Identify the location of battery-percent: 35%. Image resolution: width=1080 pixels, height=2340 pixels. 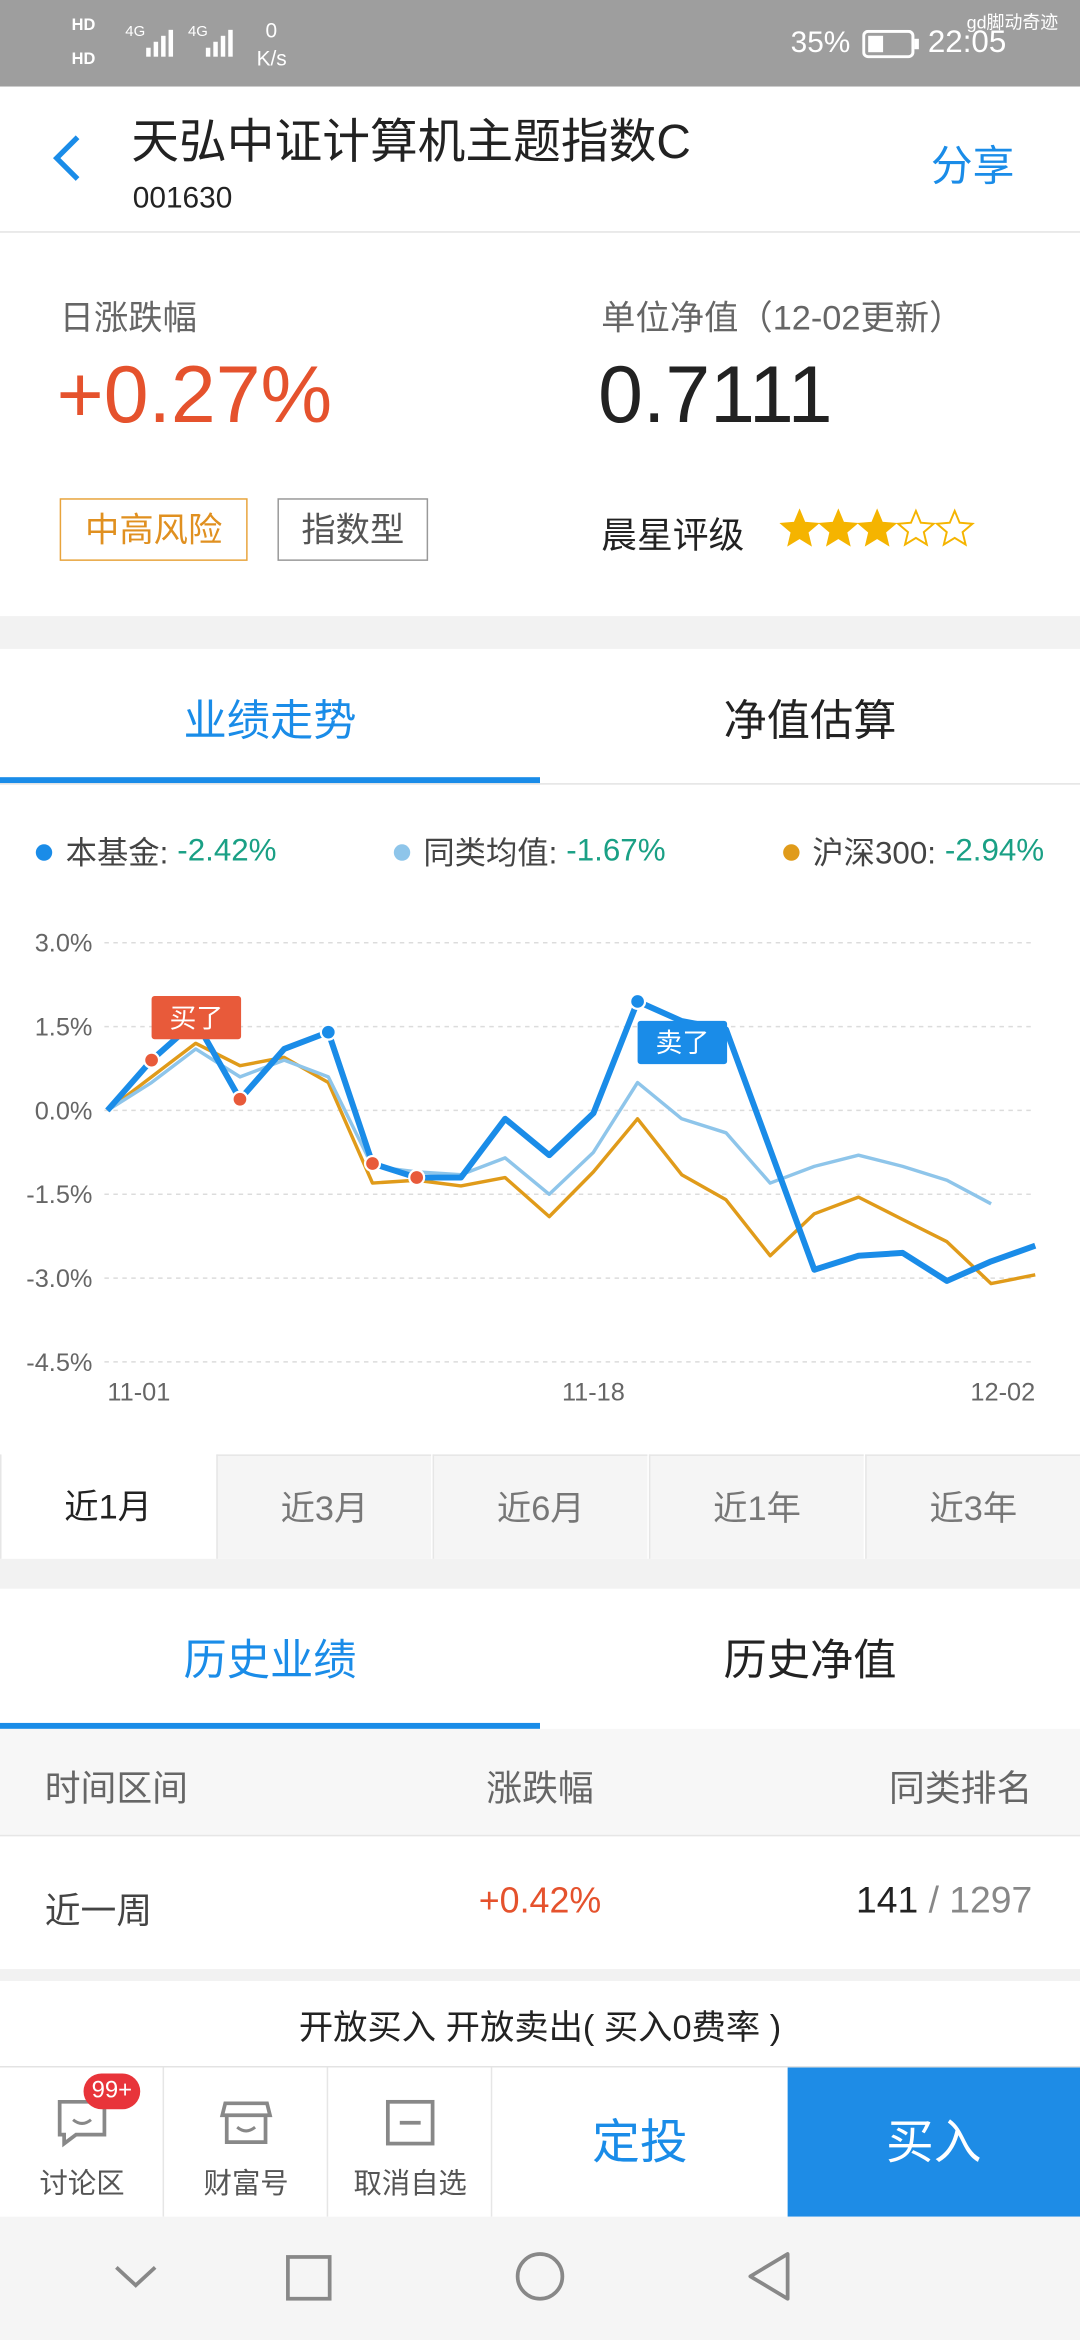
(820, 43).